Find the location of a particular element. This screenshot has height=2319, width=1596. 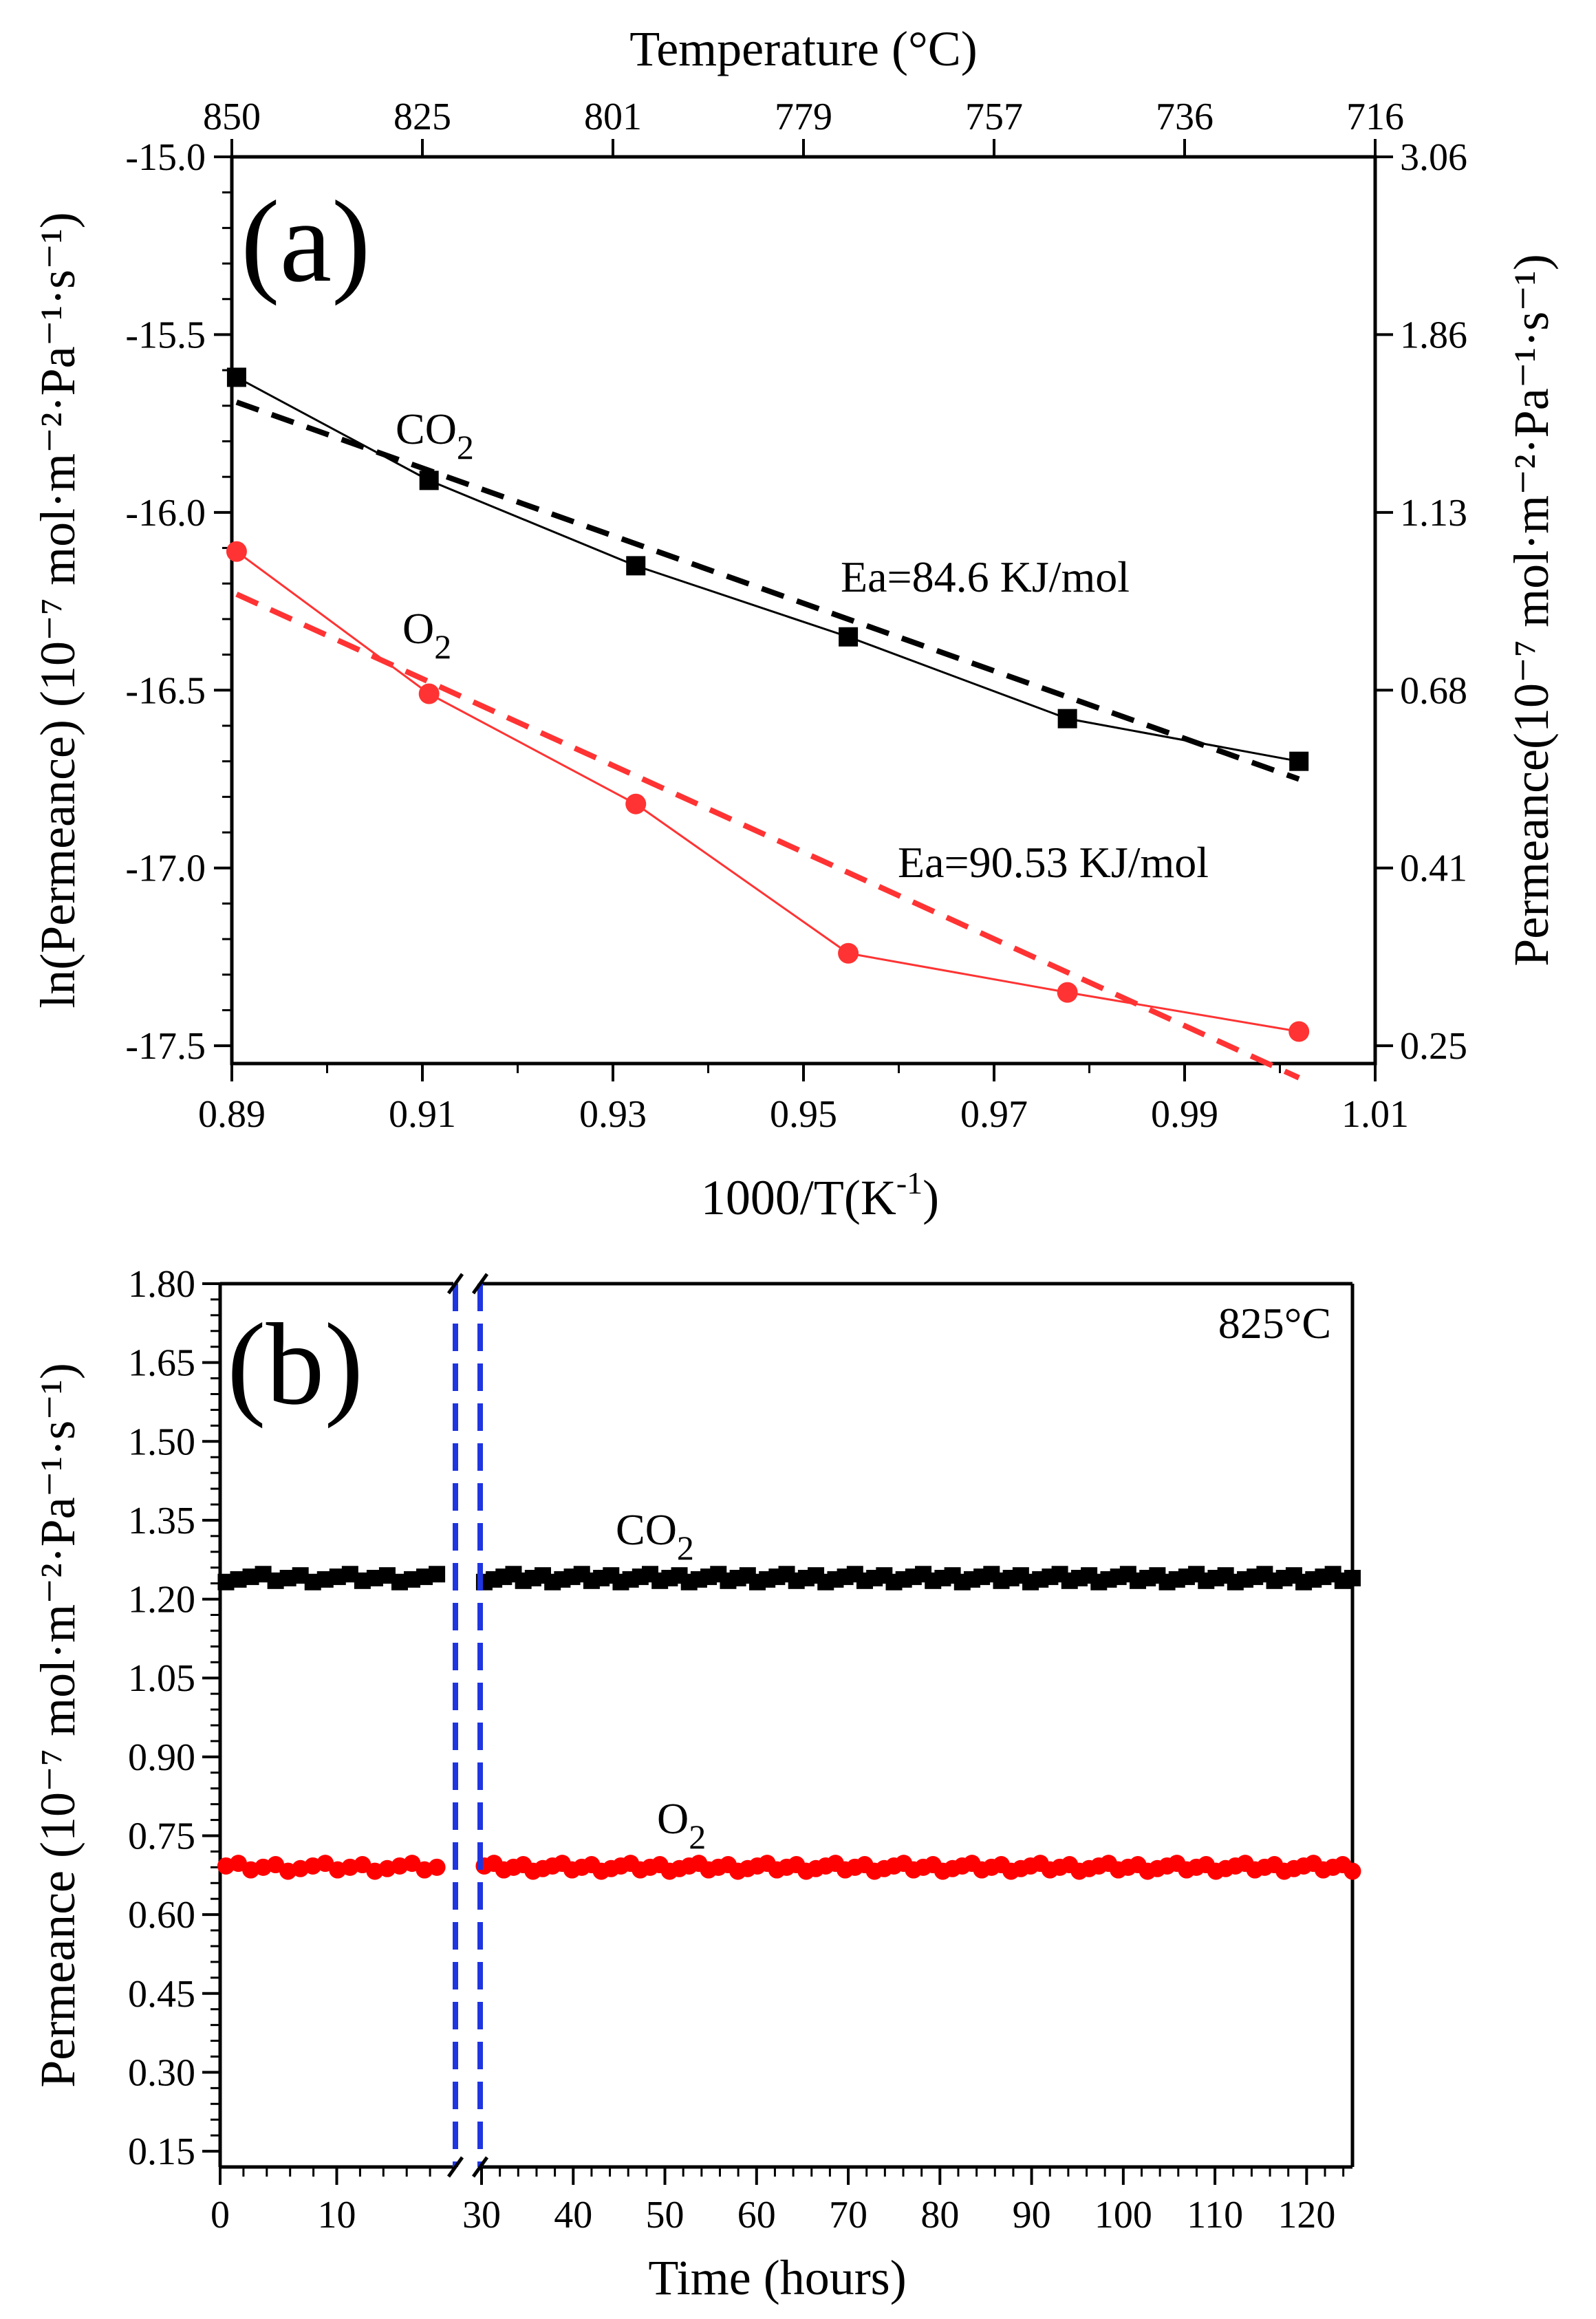

a-top-tick-label: 825 is located at coordinates (422, 117).